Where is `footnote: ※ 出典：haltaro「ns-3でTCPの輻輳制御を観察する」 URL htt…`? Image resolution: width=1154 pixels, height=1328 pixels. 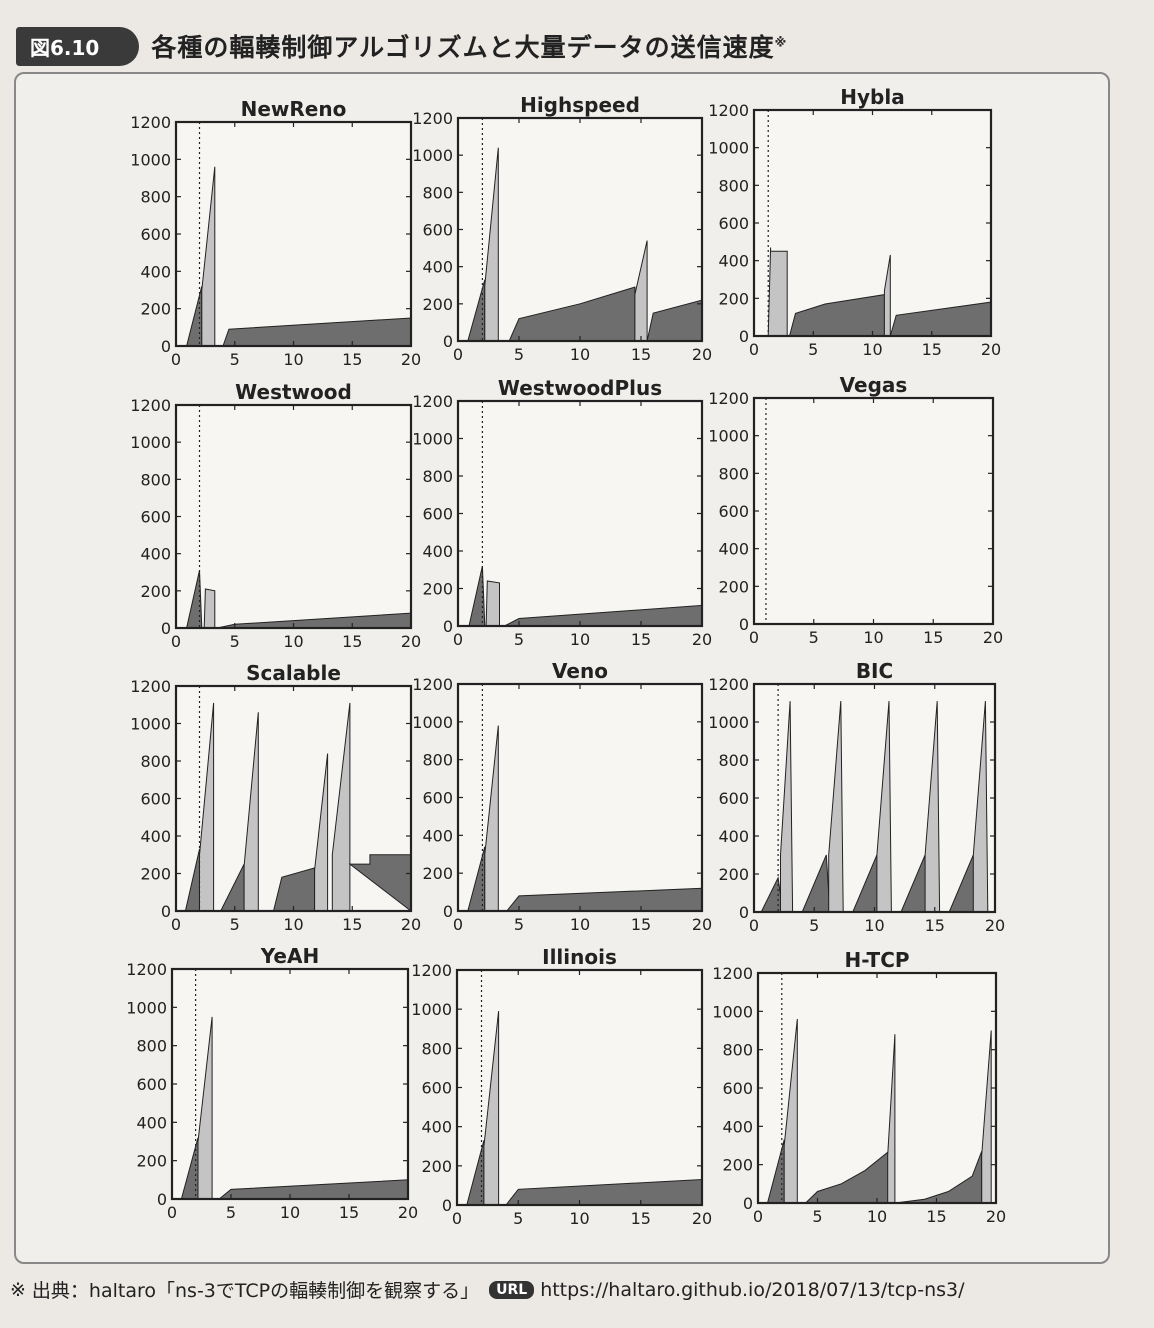
footnote: ※ 出典：haltaro「ns-3でTCPの輻輳制御を観察する」 URL htt… is located at coordinates (487, 1289).